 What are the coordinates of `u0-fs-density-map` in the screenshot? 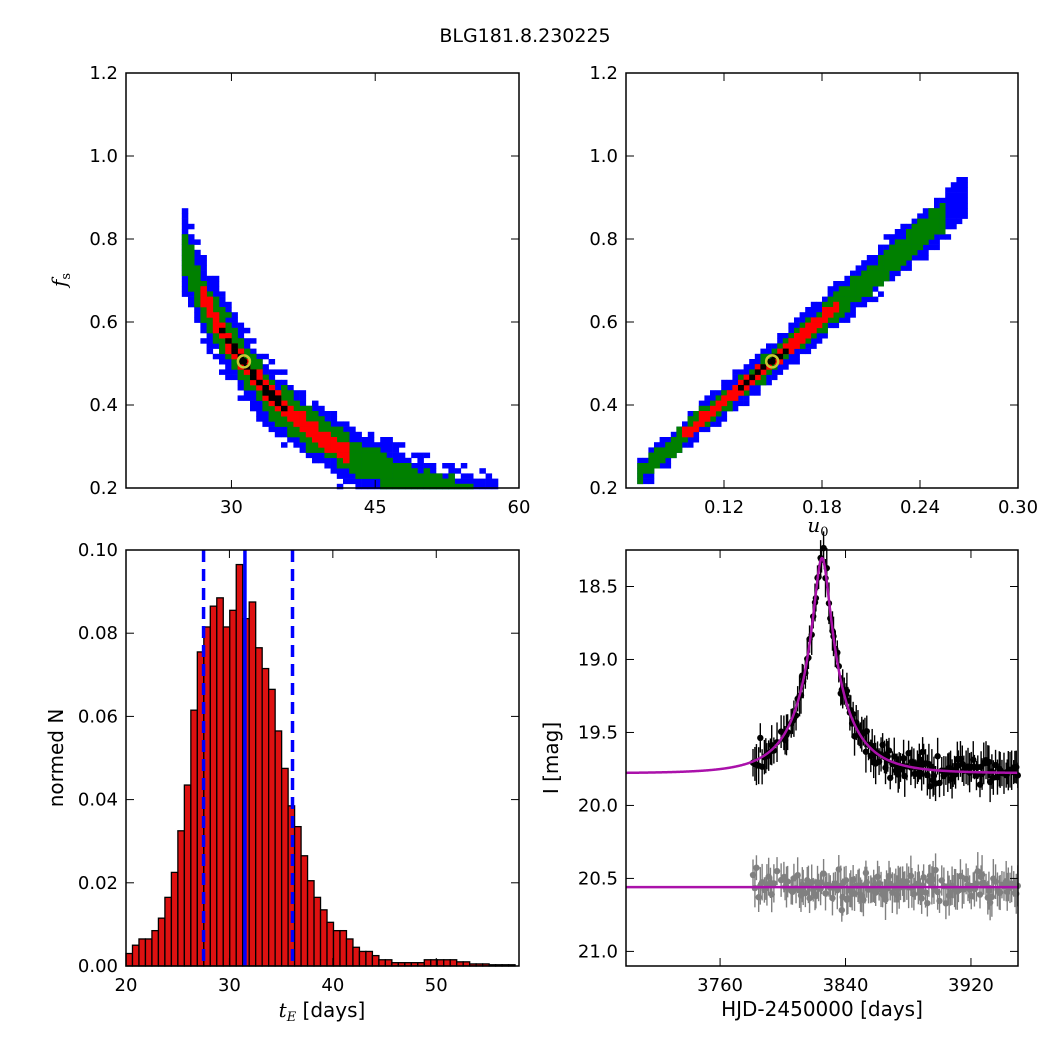 It's located at (802, 331).